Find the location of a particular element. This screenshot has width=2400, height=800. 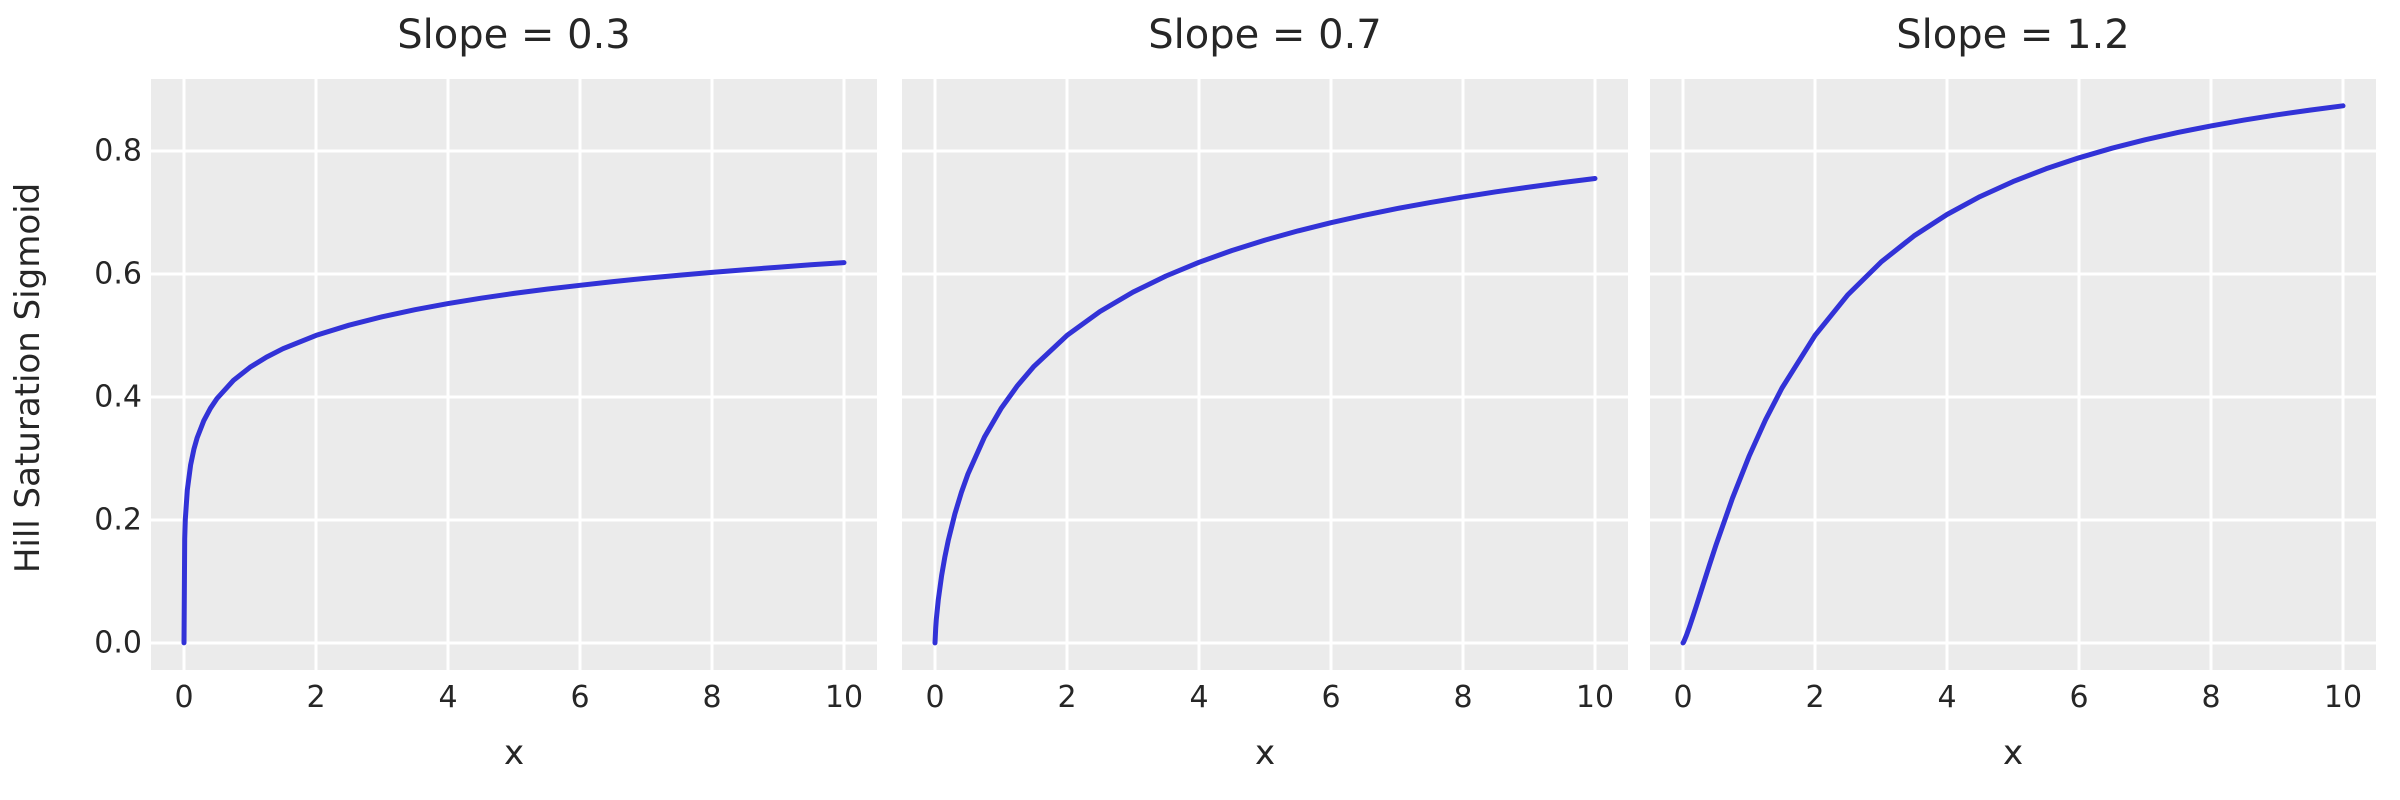

subplot-title: Slope = 0.7 is located at coordinates (1265, 35).